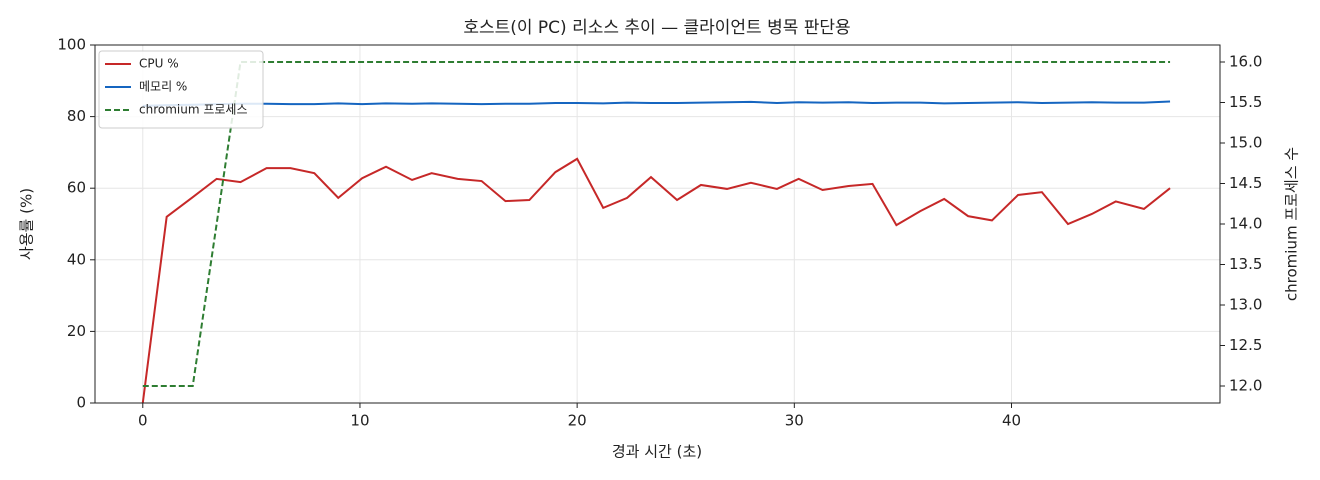  Describe the element at coordinates (1245, 264) in the screenshot. I see `y2-tick-label: 13.5` at that location.